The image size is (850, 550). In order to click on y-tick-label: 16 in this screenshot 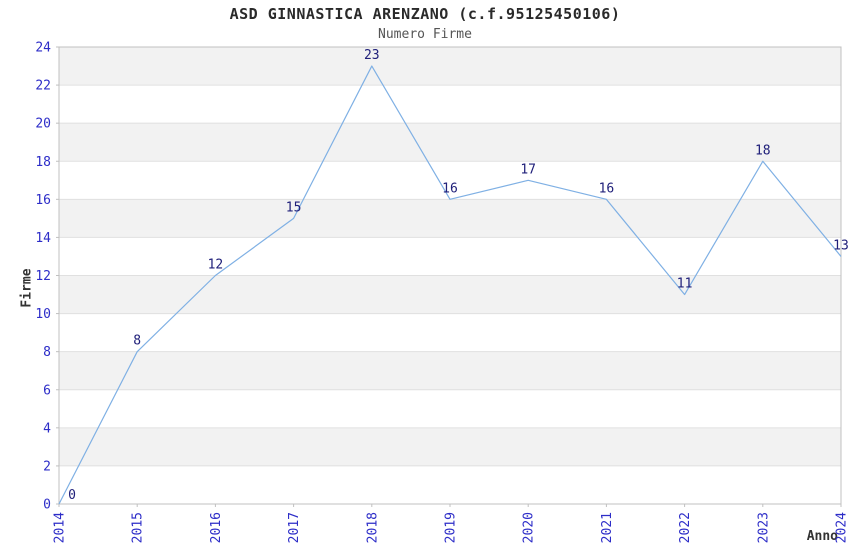, I will do `click(43, 200)`.